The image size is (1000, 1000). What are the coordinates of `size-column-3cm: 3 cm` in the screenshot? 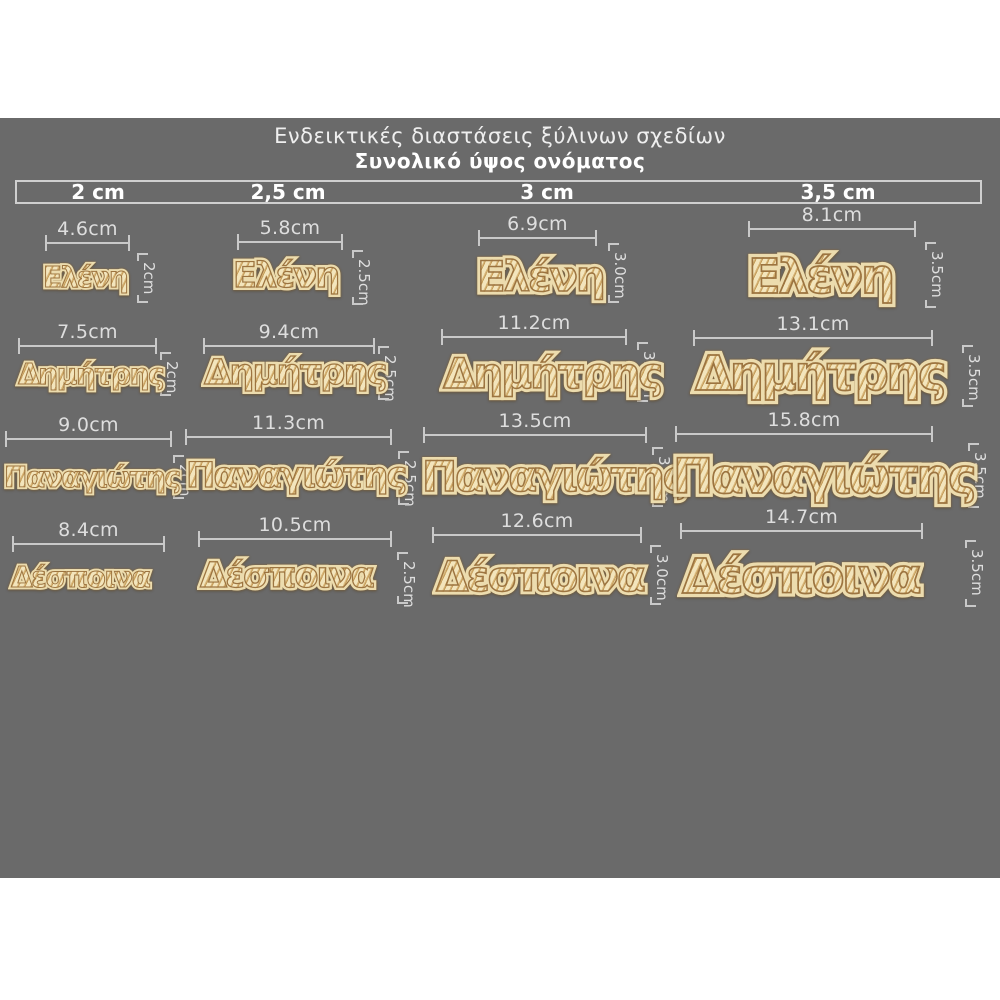 It's located at (547, 192).